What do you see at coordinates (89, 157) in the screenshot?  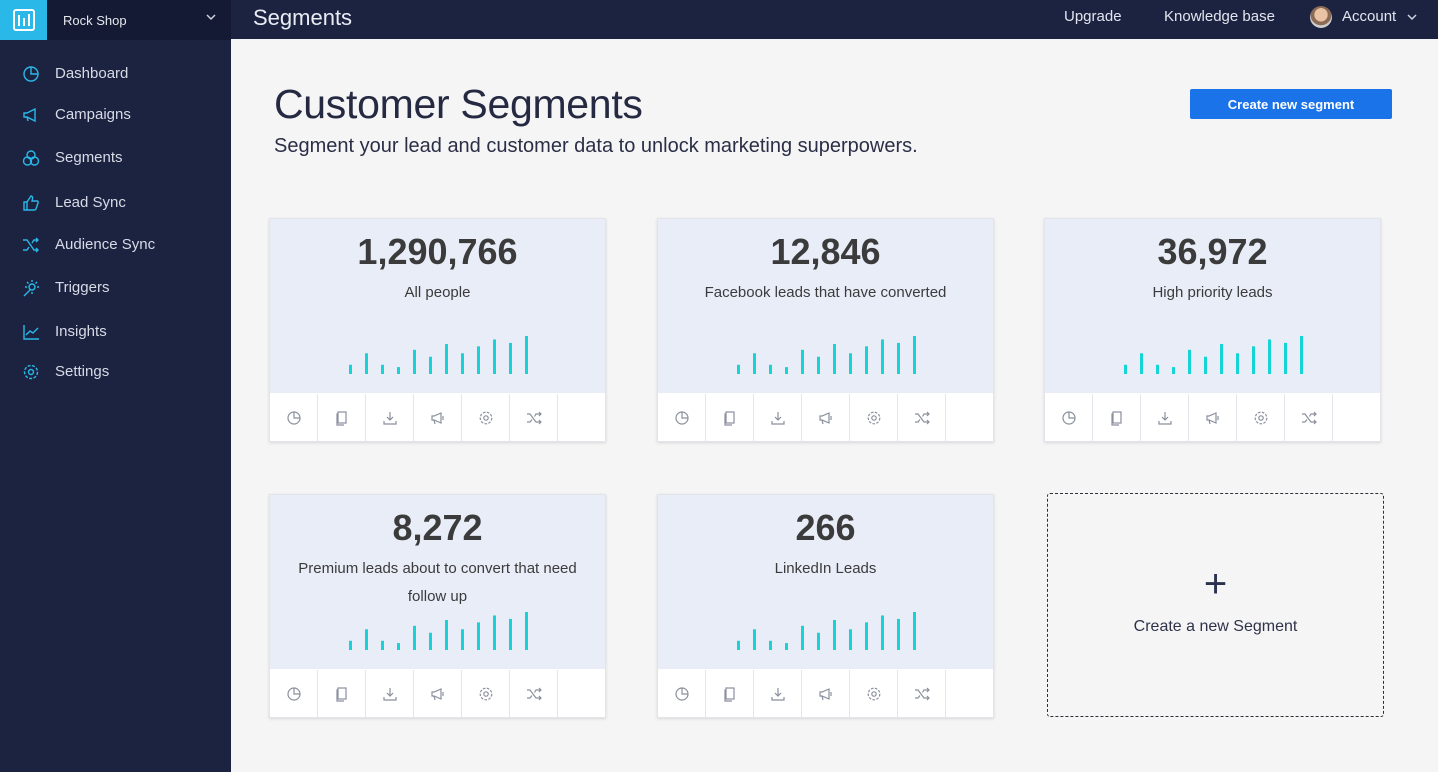 I see `sidebar-item-label: Segments` at bounding box center [89, 157].